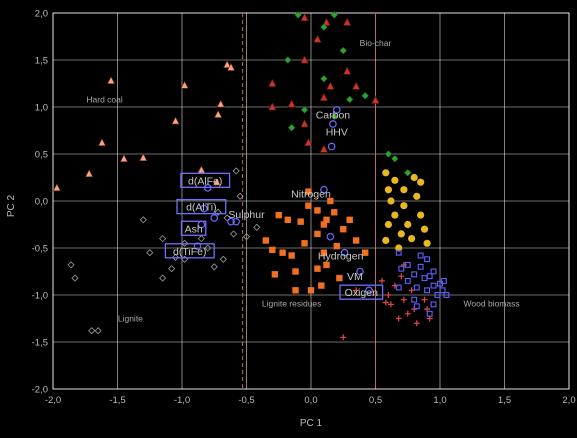  What do you see at coordinates (41, 108) in the screenshot?
I see `y-tick-label: 1,0` at bounding box center [41, 108].